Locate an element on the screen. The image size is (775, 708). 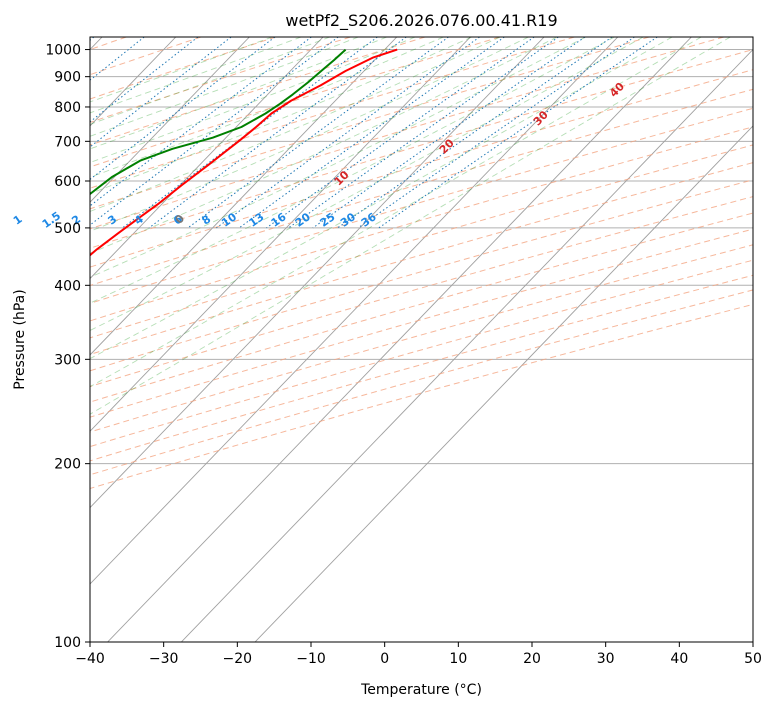
x-tick-label: −20 is located at coordinates (238, 659).